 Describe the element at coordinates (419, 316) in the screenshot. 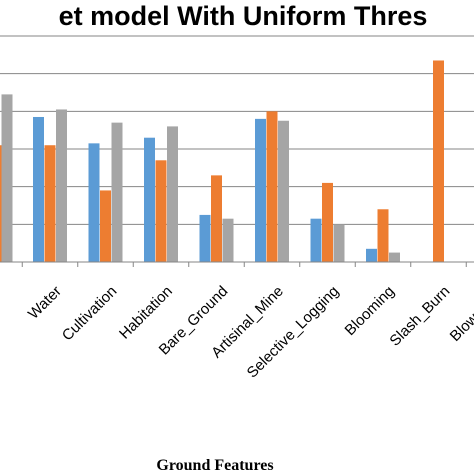

I see `x-tick-label: Slash_Burn` at that location.